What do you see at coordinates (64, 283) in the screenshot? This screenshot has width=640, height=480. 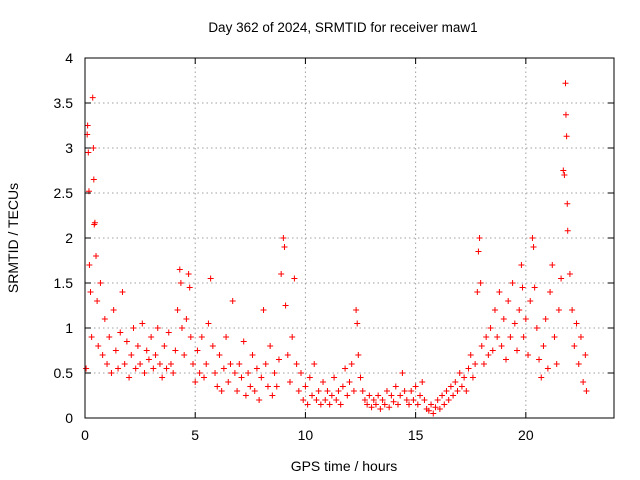 I see `y-tick-label: 1.5` at bounding box center [64, 283].